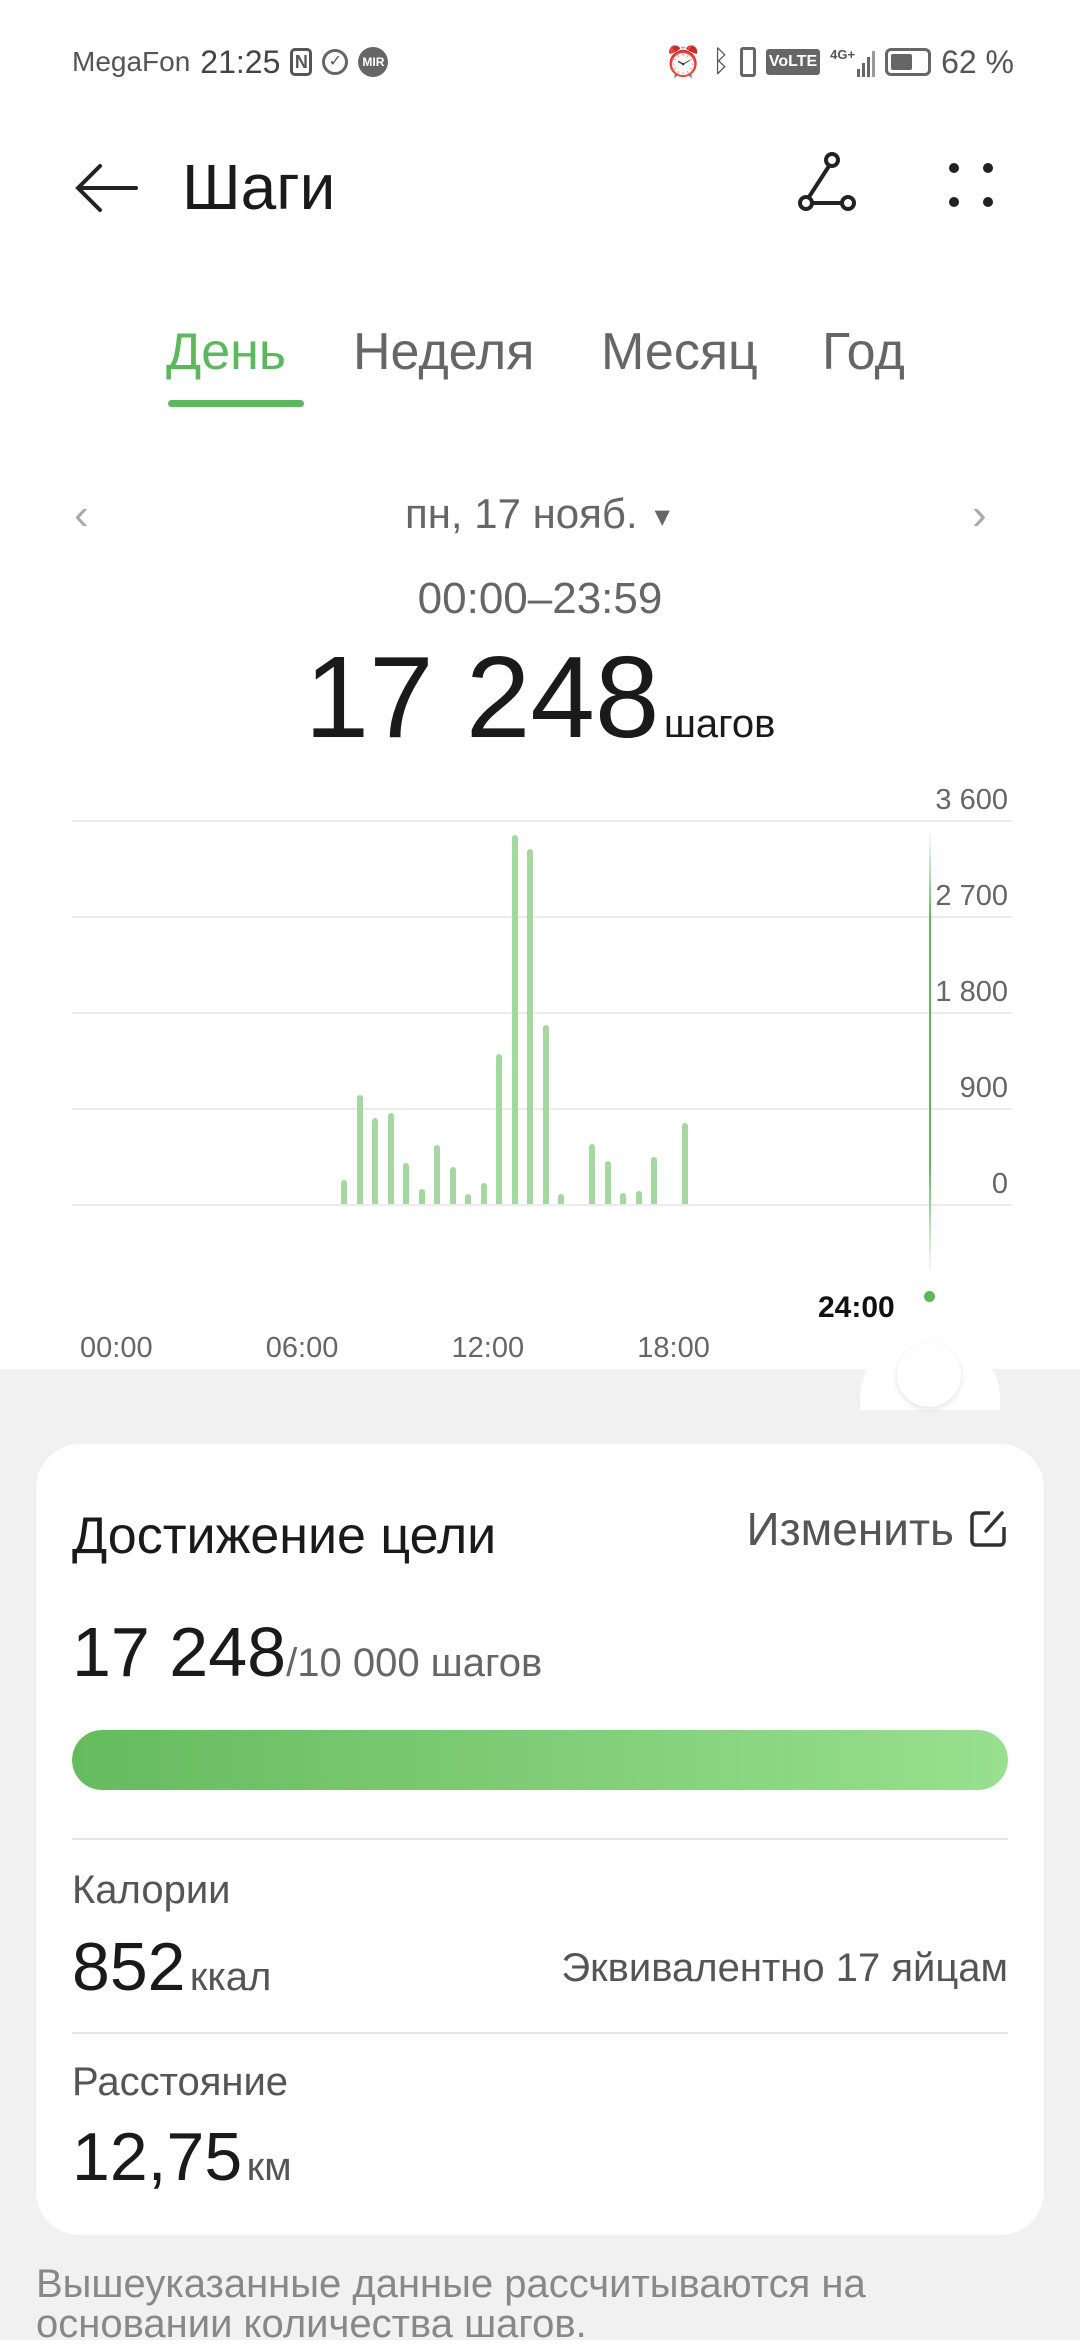 The image size is (1080, 2346). I want to click on carrier: MegaFon, so click(131, 61).